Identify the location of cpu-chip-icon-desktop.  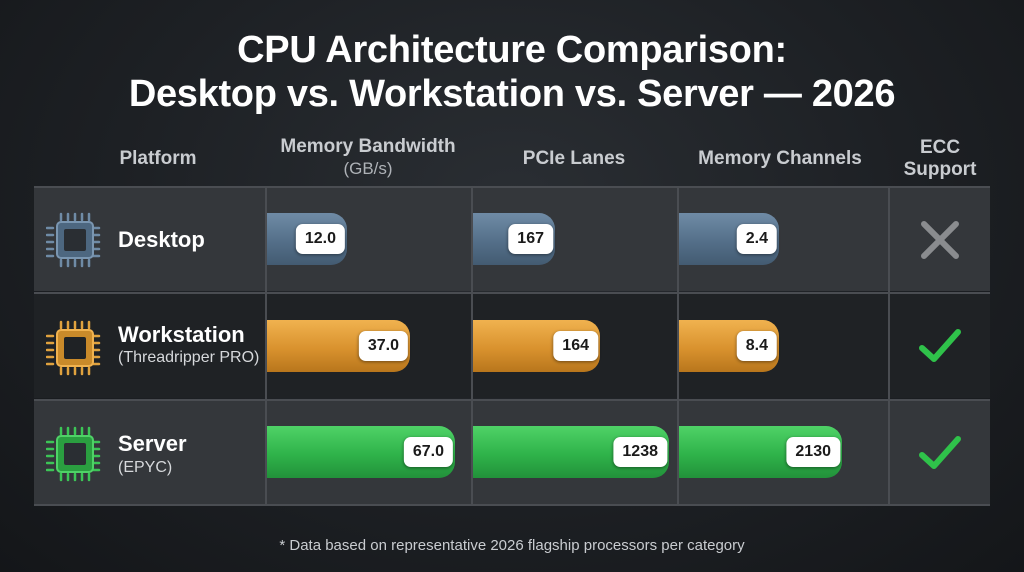
(73, 240).